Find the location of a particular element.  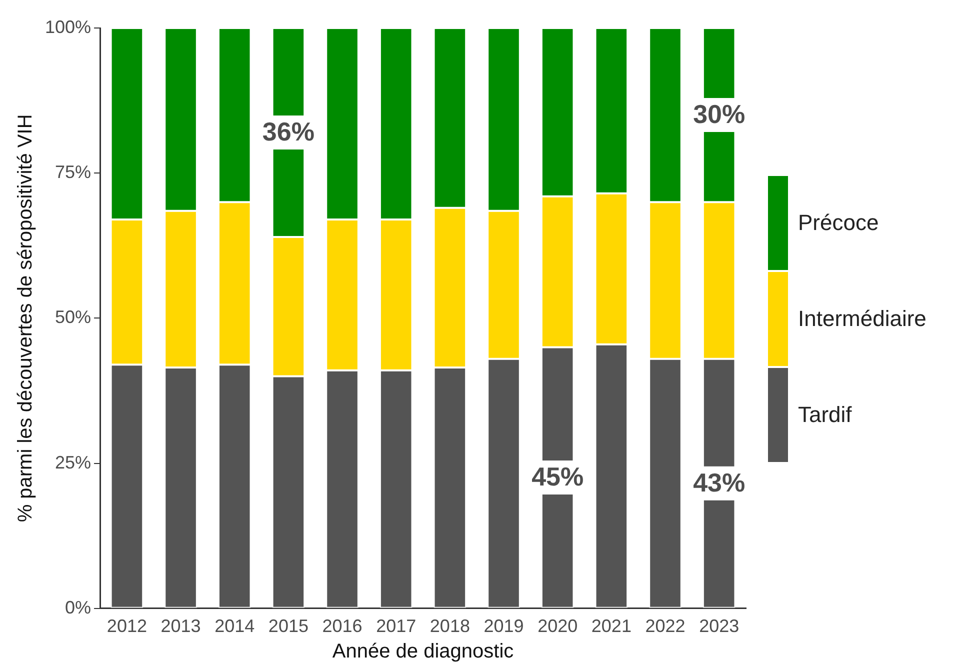

data-label: 43% is located at coordinates (719, 483).